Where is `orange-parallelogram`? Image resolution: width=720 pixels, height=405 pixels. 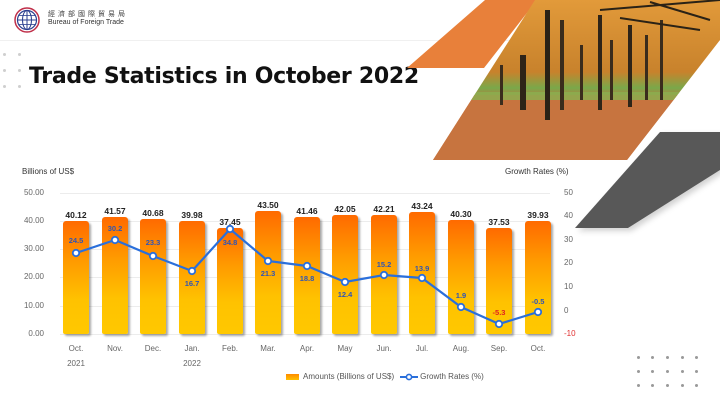 orange-parallelogram is located at coordinates (472, 34).